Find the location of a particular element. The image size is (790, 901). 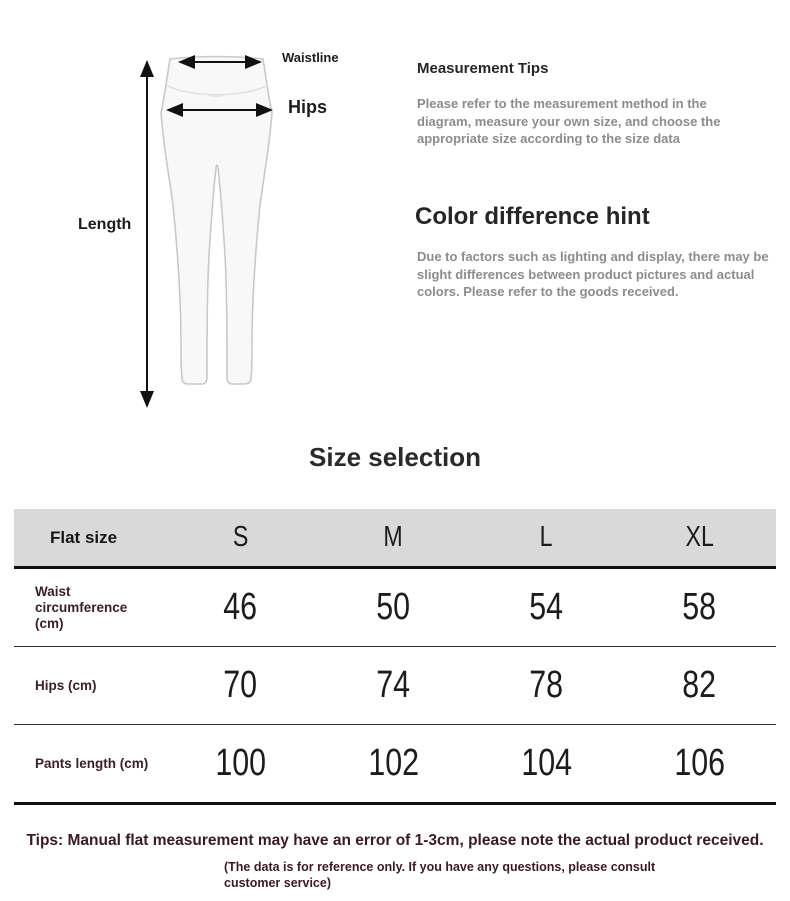

table-row-pants-length: Pants length (cm) 100 102 104 106 is located at coordinates (395, 765).